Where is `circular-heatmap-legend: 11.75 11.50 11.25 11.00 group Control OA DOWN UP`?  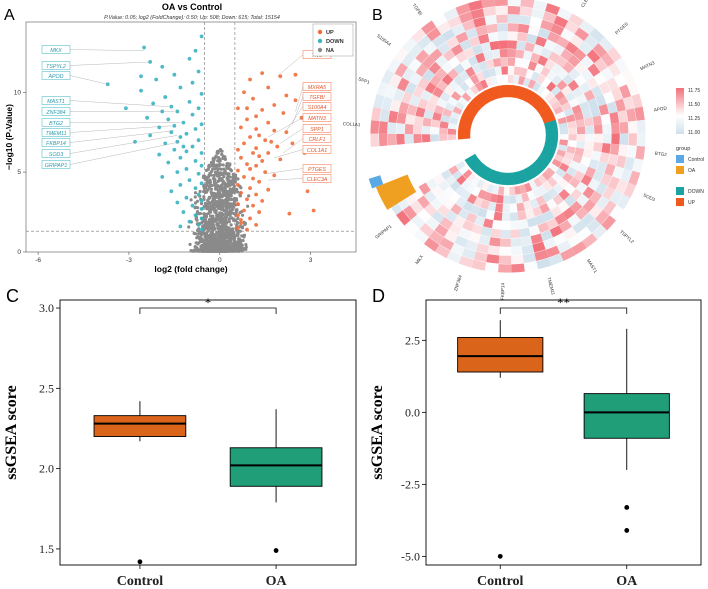 circular-heatmap-legend: 11.75 11.50 11.25 11.00 group Control OA DOWN UP is located at coordinates (690, 147).